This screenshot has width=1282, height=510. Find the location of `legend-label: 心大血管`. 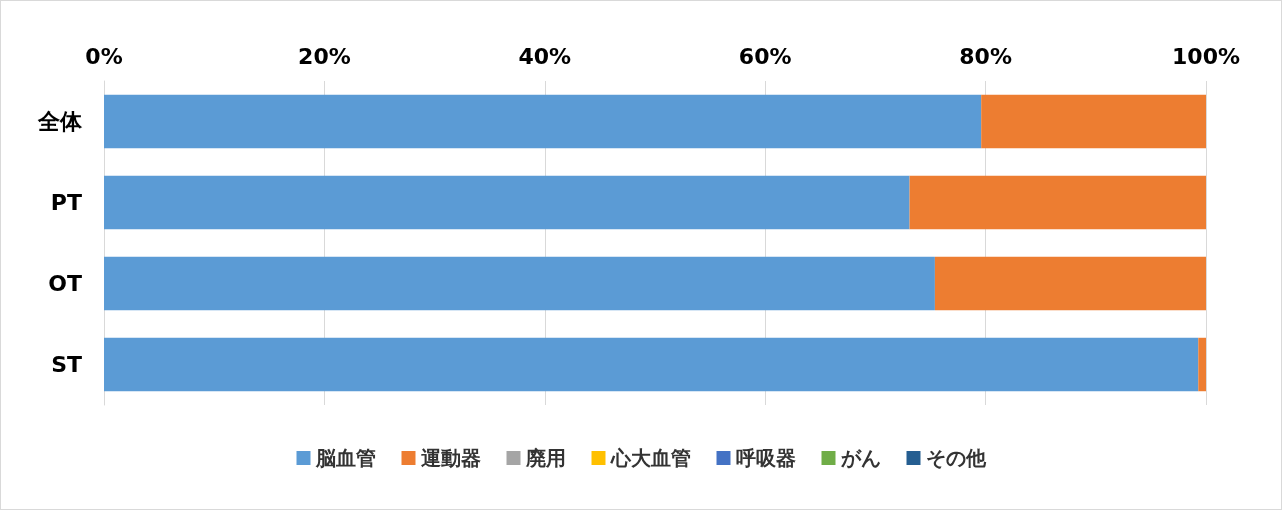

legend-label: 心大血管 is located at coordinates (650, 458).